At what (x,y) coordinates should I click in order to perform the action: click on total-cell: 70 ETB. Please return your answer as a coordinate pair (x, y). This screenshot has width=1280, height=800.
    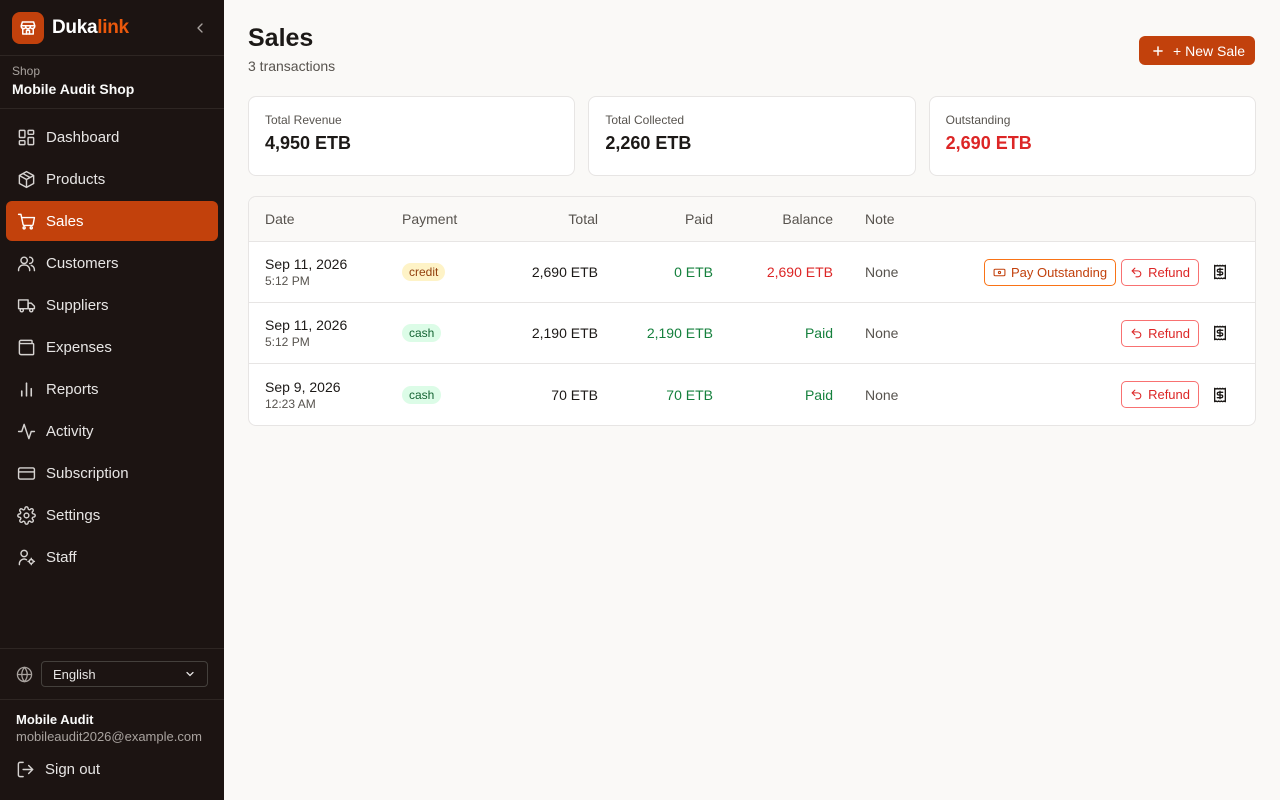
    Looking at the image, I should click on (574, 394).